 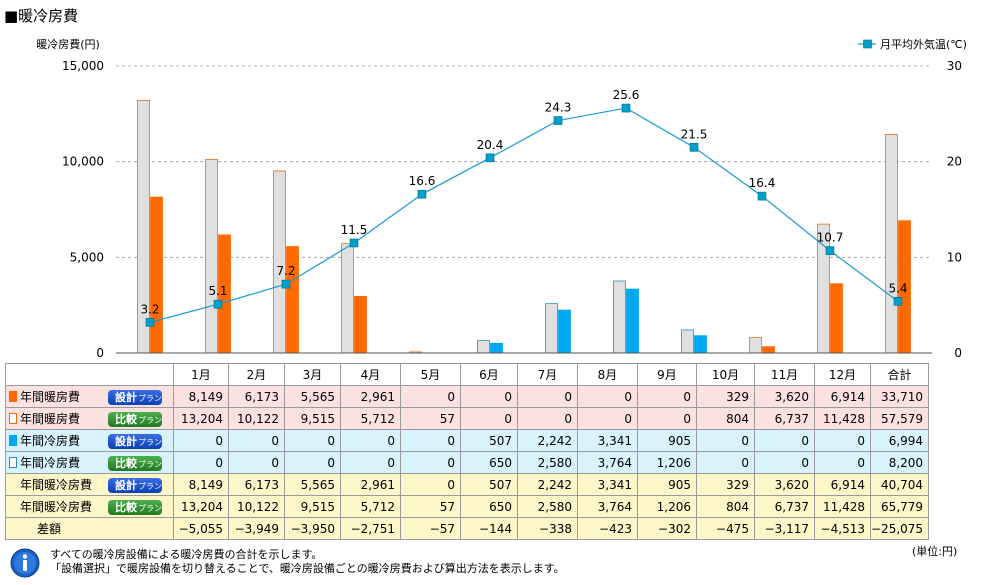 I want to click on table-cell: 57, so click(x=430, y=418).